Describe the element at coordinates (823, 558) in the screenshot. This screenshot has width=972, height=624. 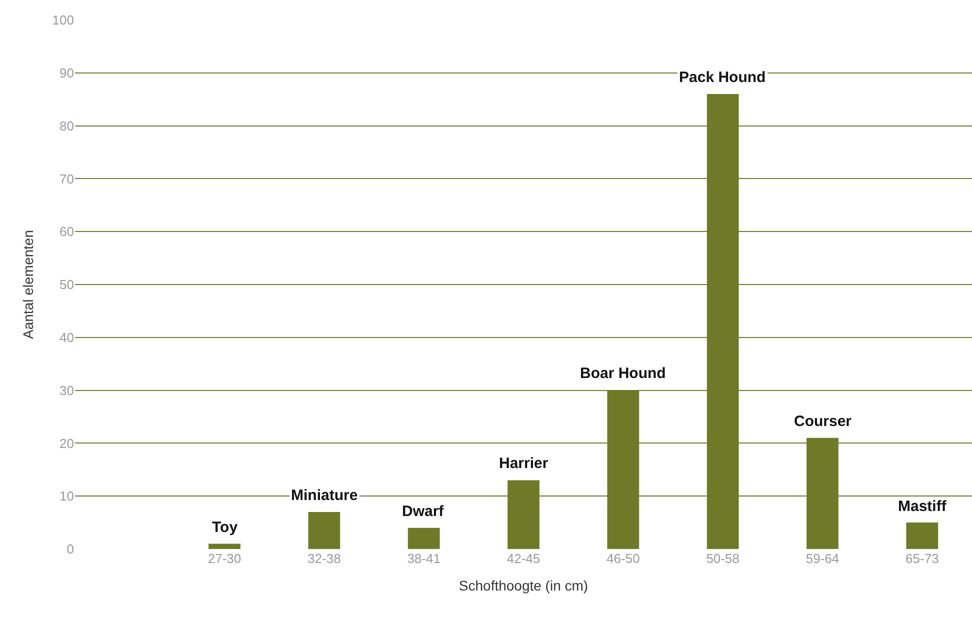
I see `x-tick-label: 59-64` at that location.